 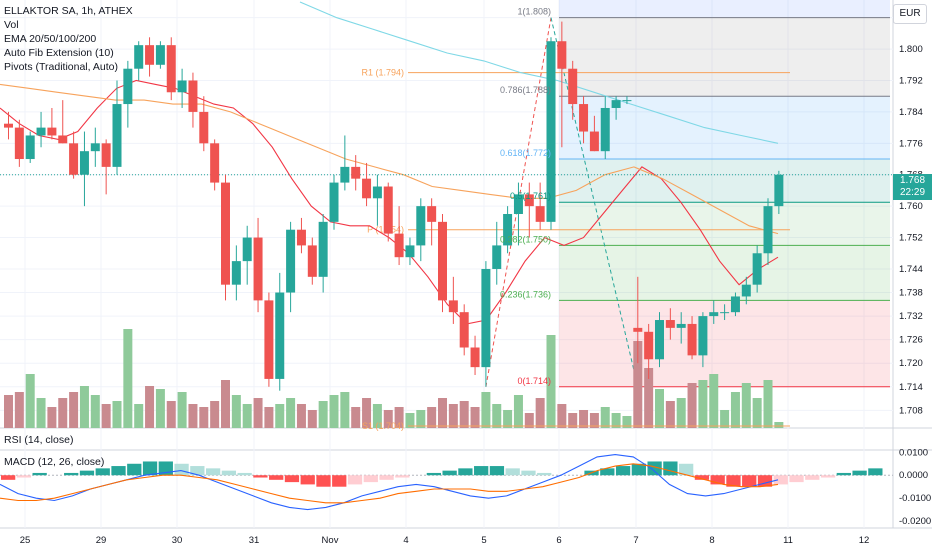 What do you see at coordinates (330, 540) in the screenshot?
I see `time-tick-label: Nov` at bounding box center [330, 540].